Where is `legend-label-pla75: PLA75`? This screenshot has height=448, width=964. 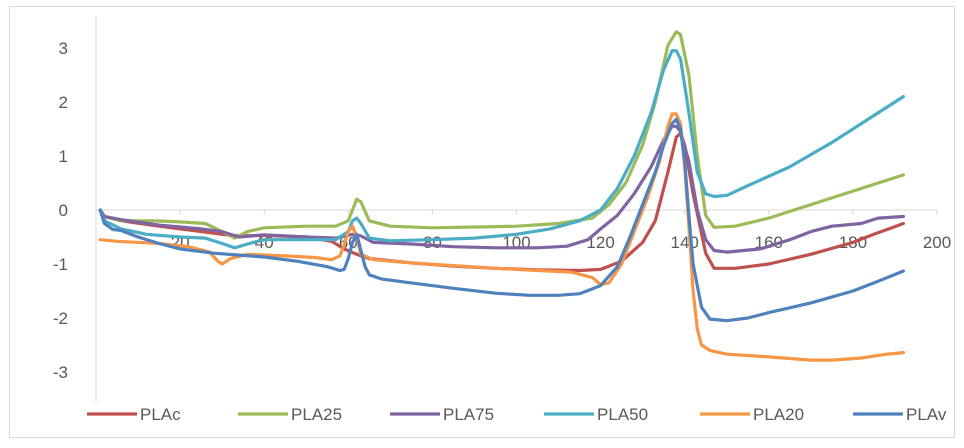
legend-label-pla75: PLA75 is located at coordinates (468, 414).